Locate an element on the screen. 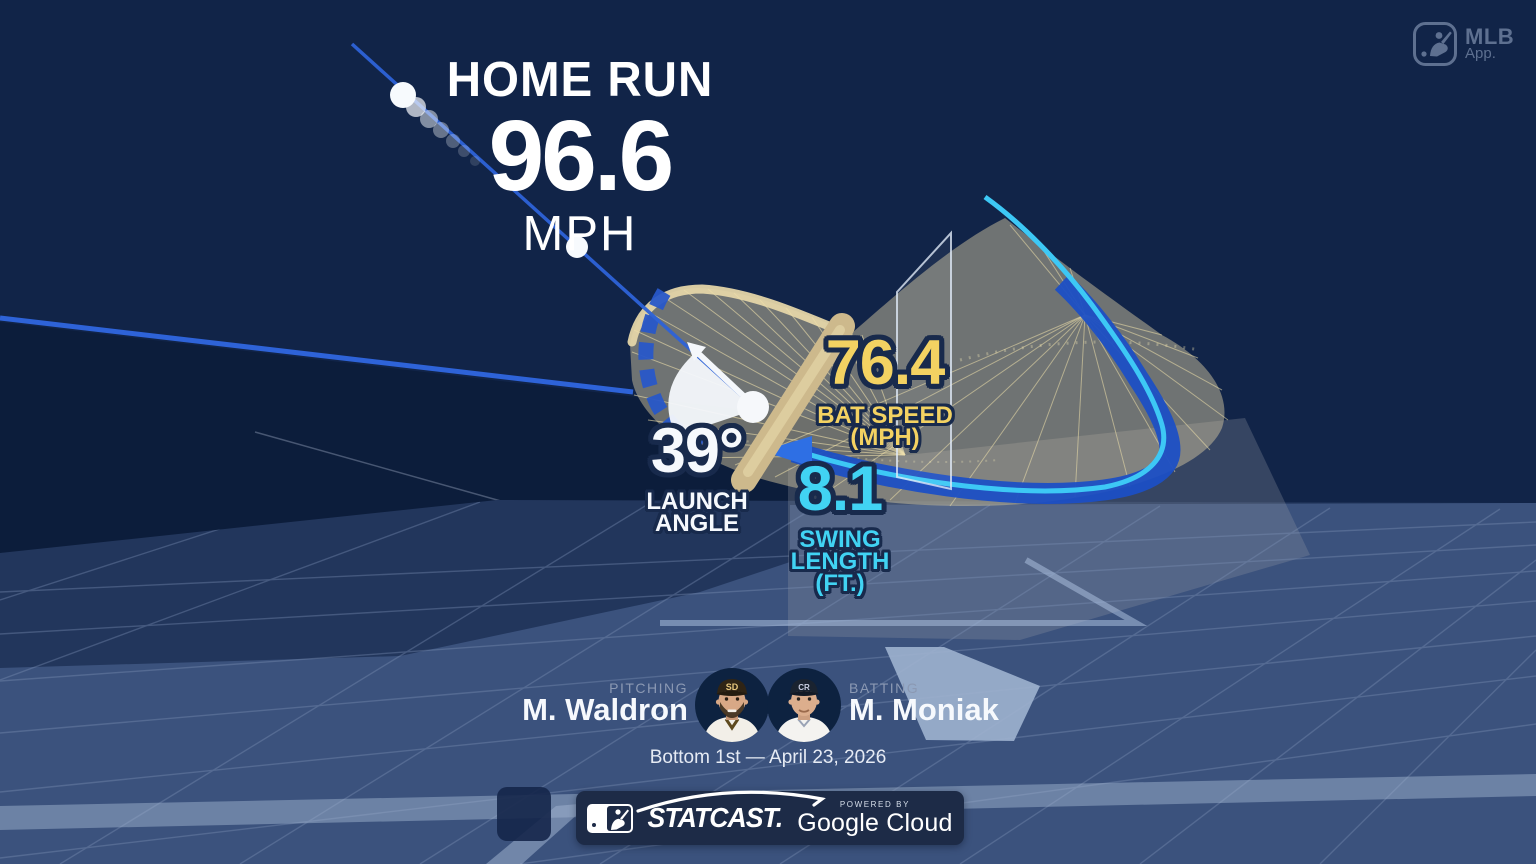 This screenshot has width=1536, height=864. batters-box-outline is located at coordinates (904, 591).